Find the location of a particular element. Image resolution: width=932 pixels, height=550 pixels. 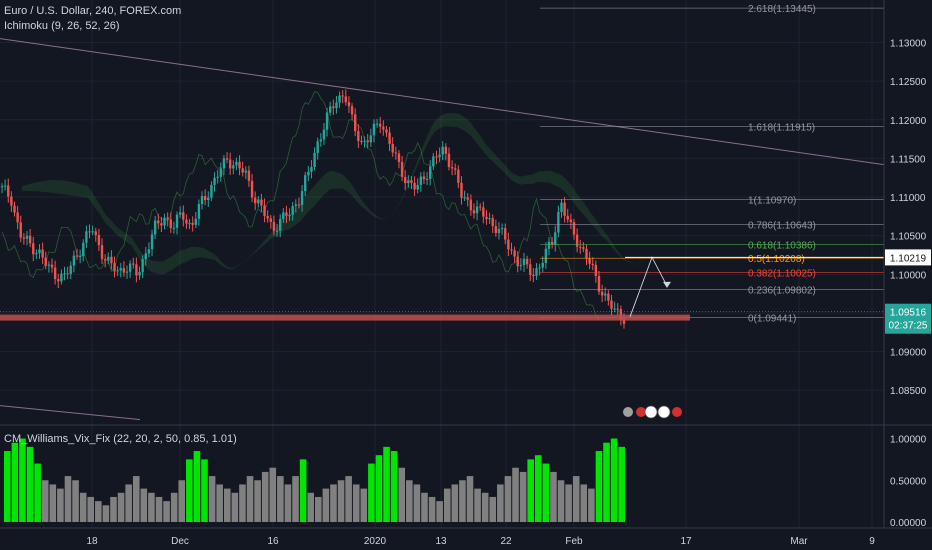

flag-icon is located at coordinates (641, 412).